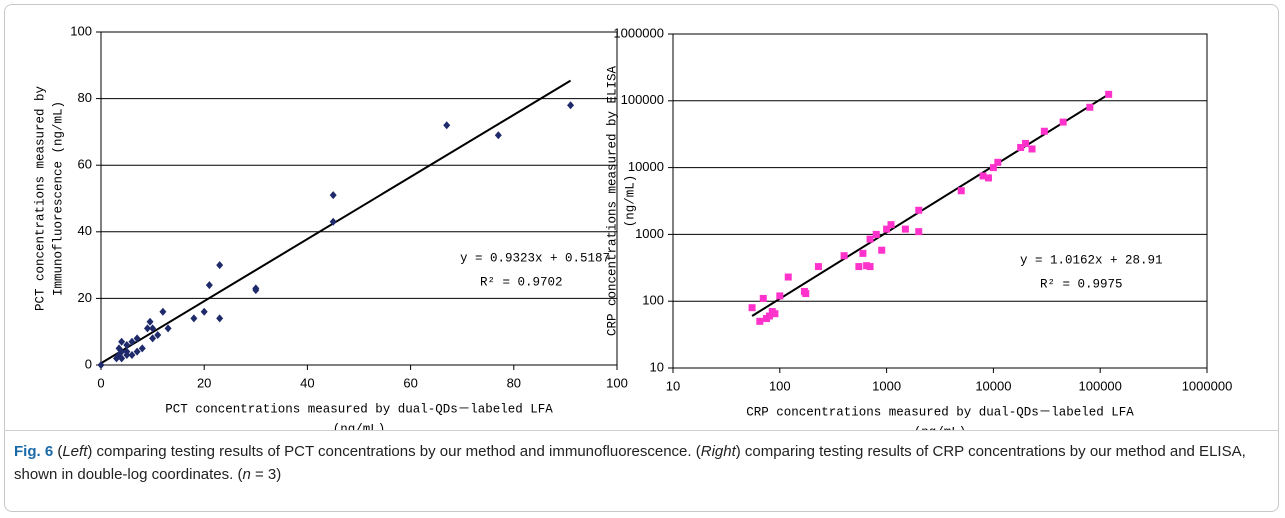 The width and height of the screenshot is (1285, 518). I want to click on x-tick-label: 60, so click(410, 382).